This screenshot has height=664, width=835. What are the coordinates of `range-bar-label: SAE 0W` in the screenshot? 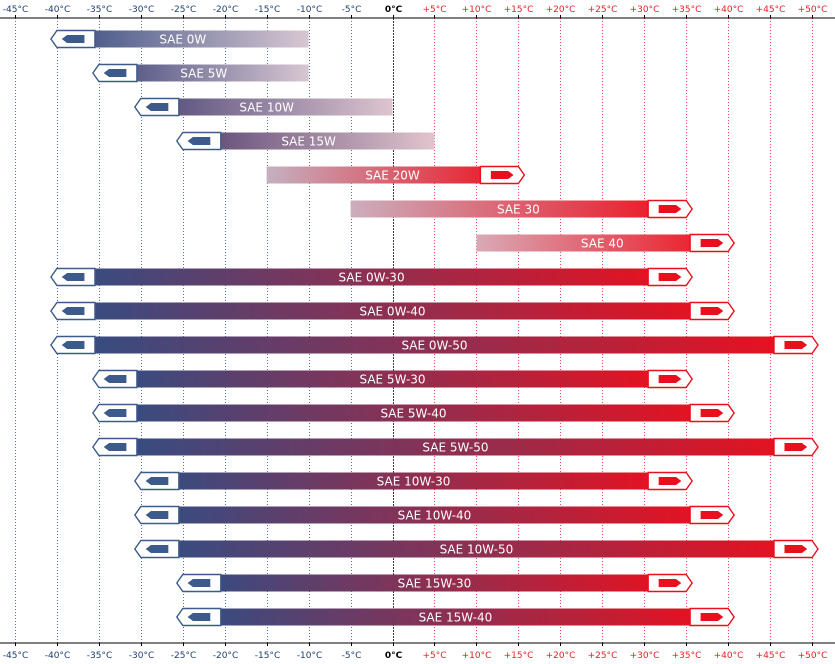 It's located at (182, 40).